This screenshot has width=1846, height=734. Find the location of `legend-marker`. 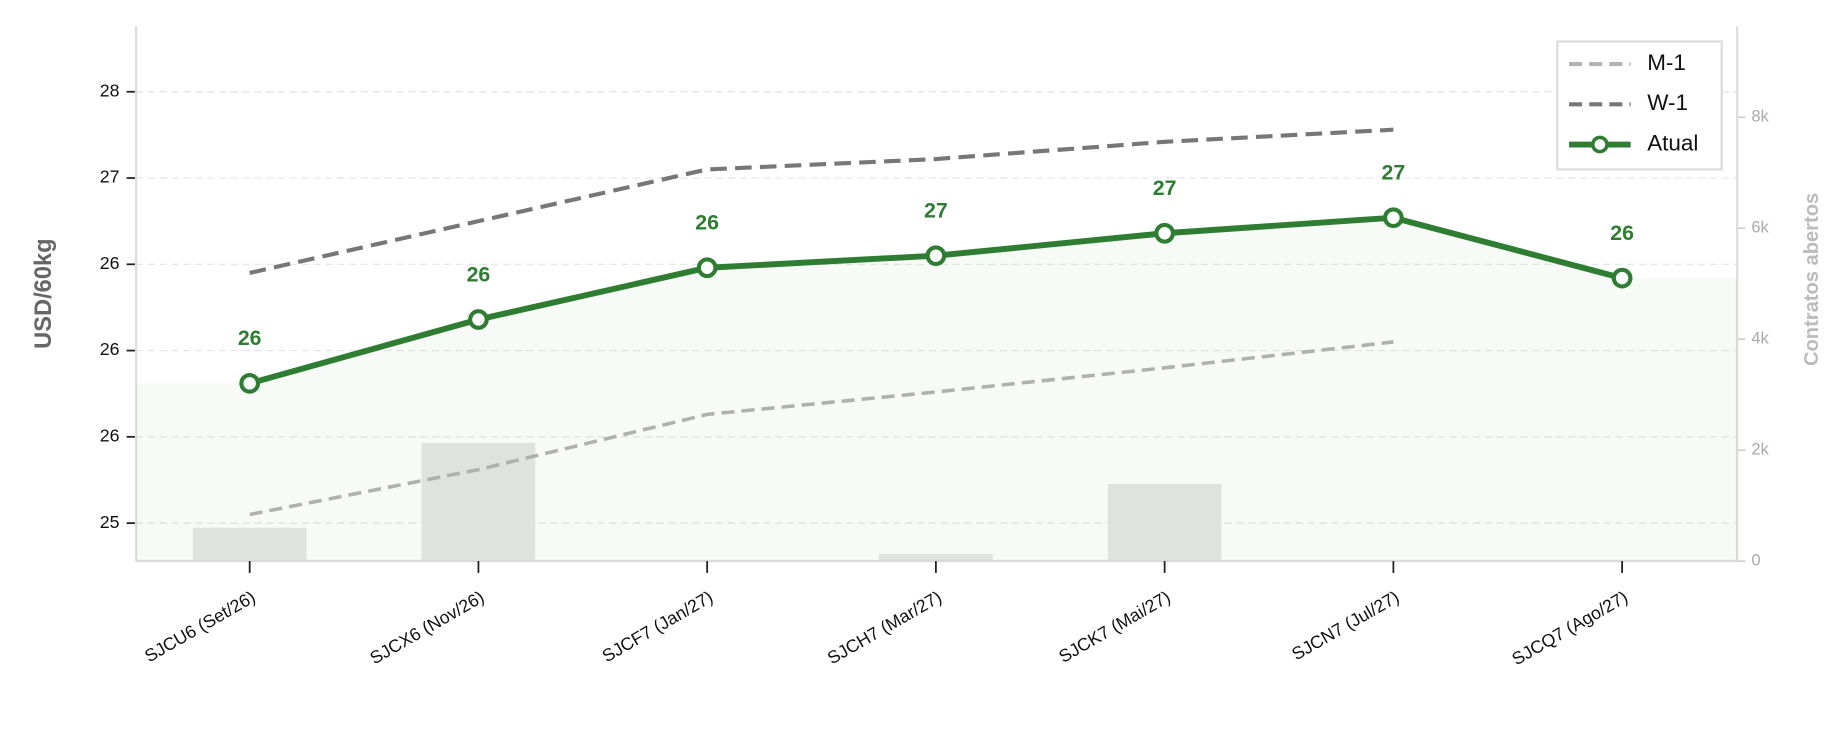

legend-marker is located at coordinates (1599, 144).